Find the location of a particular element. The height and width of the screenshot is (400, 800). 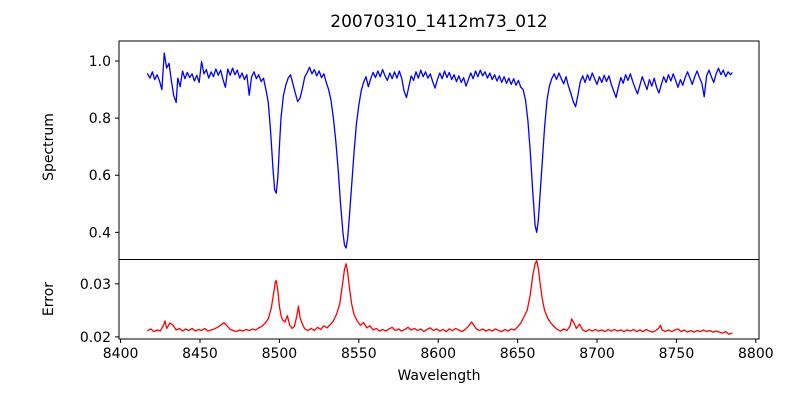

y-tick-label: 0.4 is located at coordinates (100, 233).